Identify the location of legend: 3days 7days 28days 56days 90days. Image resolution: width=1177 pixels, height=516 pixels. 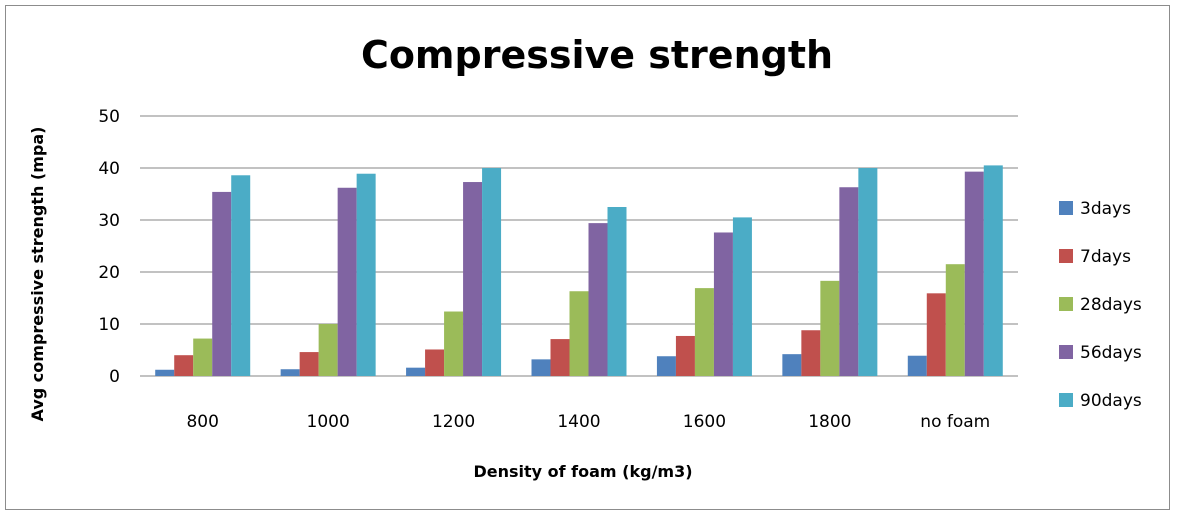
(1100, 305).